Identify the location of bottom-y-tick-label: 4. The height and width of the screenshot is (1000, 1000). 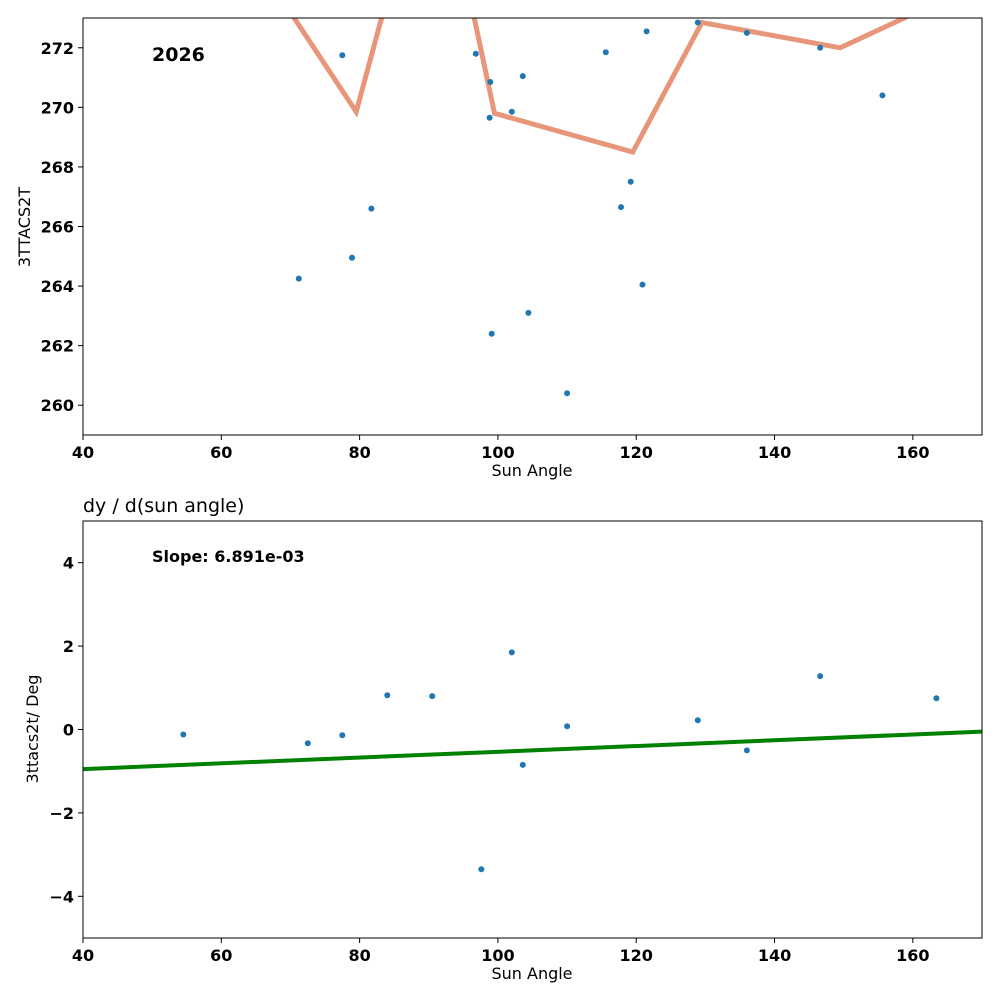
(68, 563).